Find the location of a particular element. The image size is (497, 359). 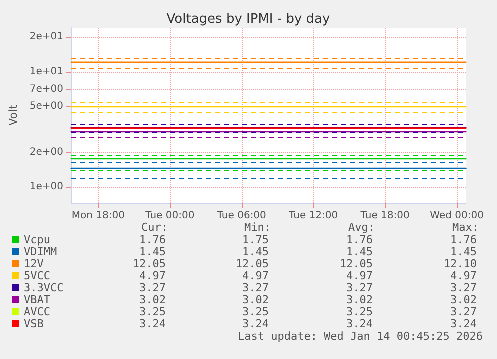

chart-title: Voltages by IPMI - by day is located at coordinates (248, 19).